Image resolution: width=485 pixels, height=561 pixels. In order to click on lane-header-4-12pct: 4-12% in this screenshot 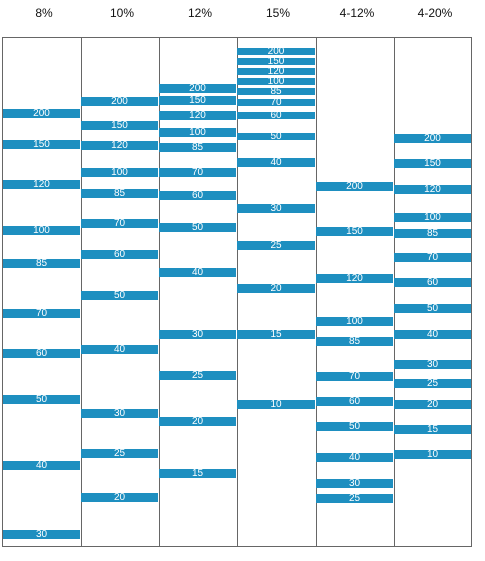, I will do `click(357, 13)`.